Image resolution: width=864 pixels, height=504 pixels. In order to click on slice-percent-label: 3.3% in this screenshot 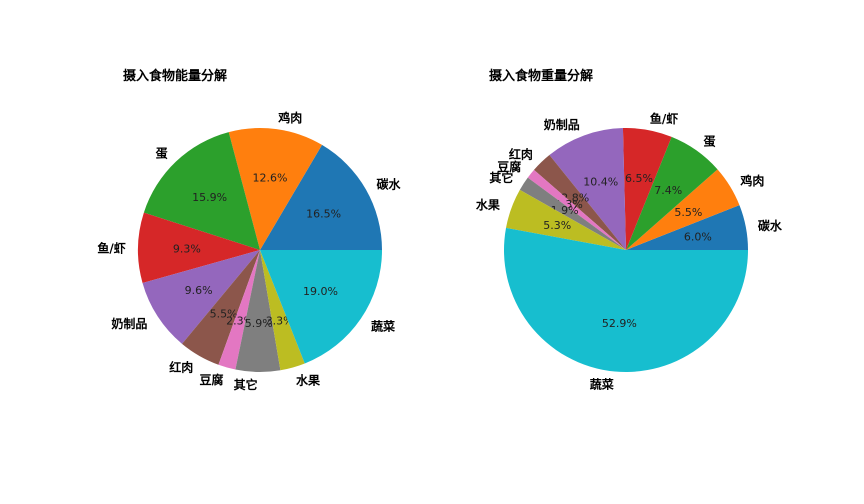, I will do `click(280, 321)`.